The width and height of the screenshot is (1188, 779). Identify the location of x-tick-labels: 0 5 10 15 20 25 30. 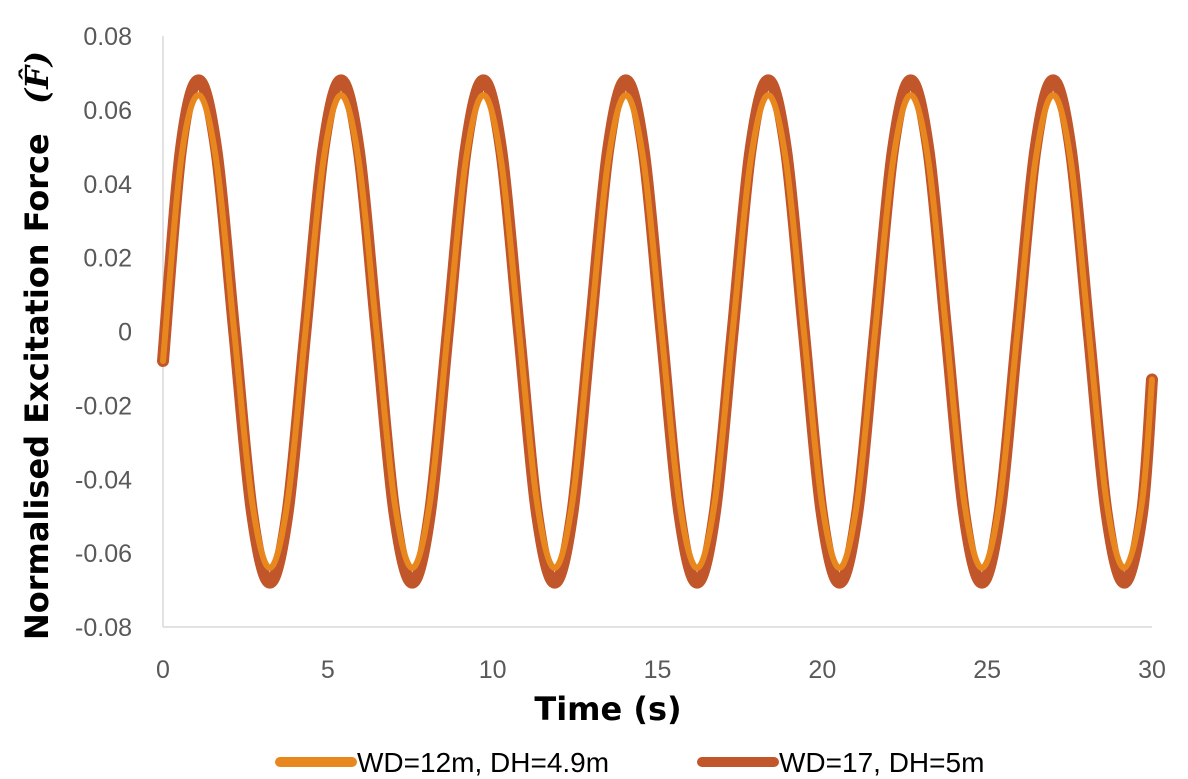
(661, 670).